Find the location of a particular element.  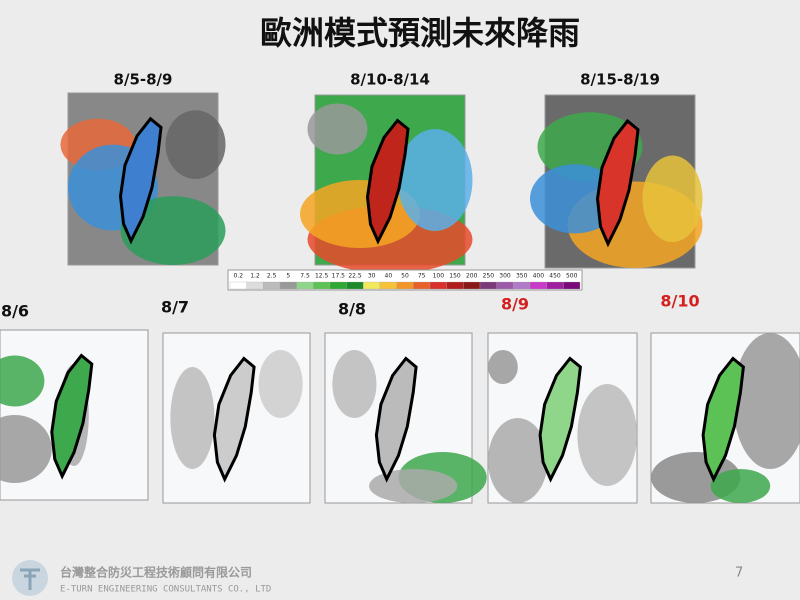

colorbar-label: 150 is located at coordinates (455, 276).